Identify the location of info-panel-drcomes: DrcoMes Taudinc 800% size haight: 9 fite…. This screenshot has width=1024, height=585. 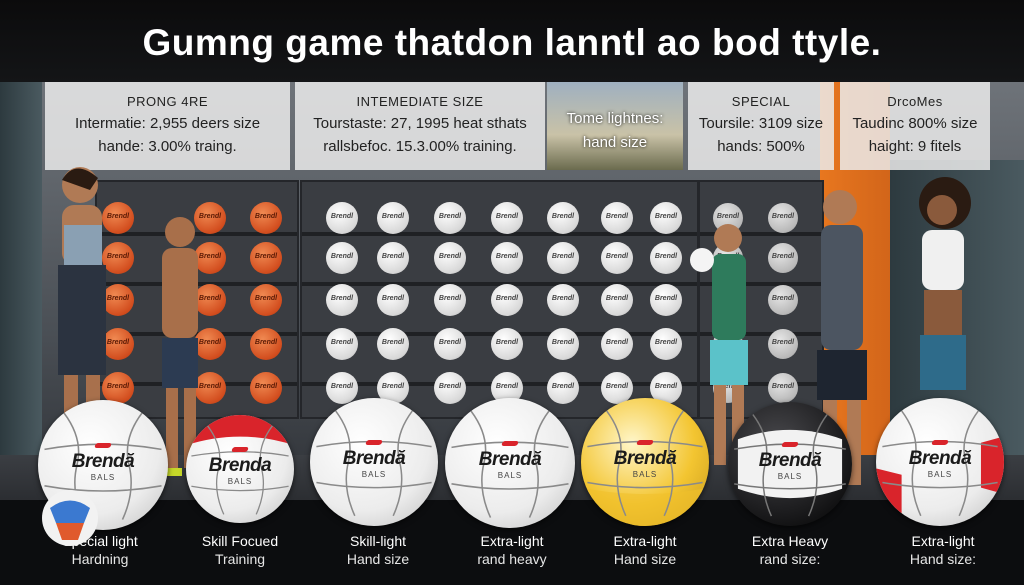
(915, 126).